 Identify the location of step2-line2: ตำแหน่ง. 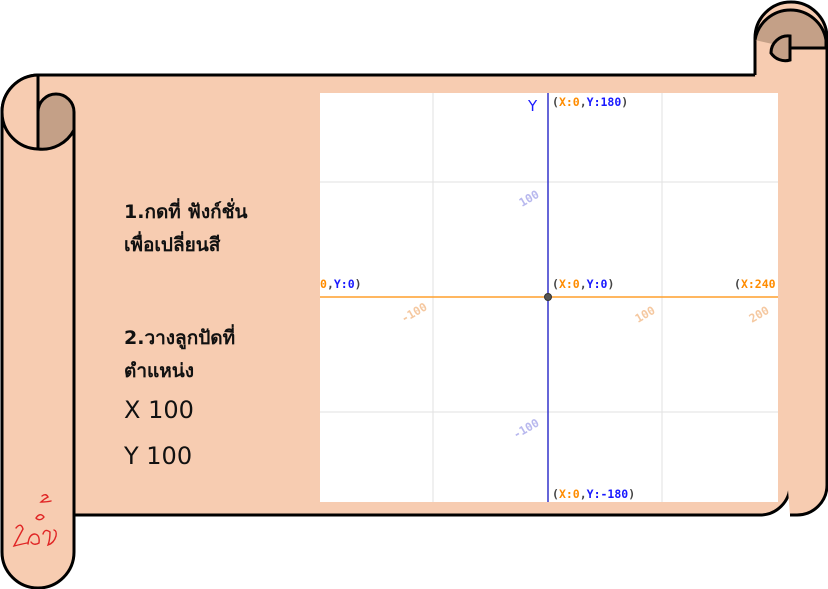
(159, 371).